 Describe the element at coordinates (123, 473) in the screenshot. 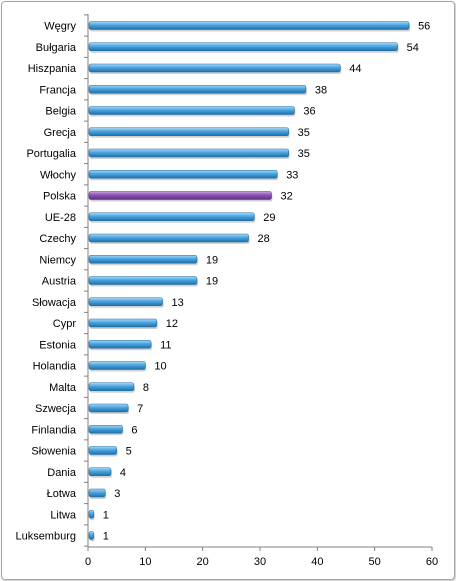

I see `value-label: 4` at that location.